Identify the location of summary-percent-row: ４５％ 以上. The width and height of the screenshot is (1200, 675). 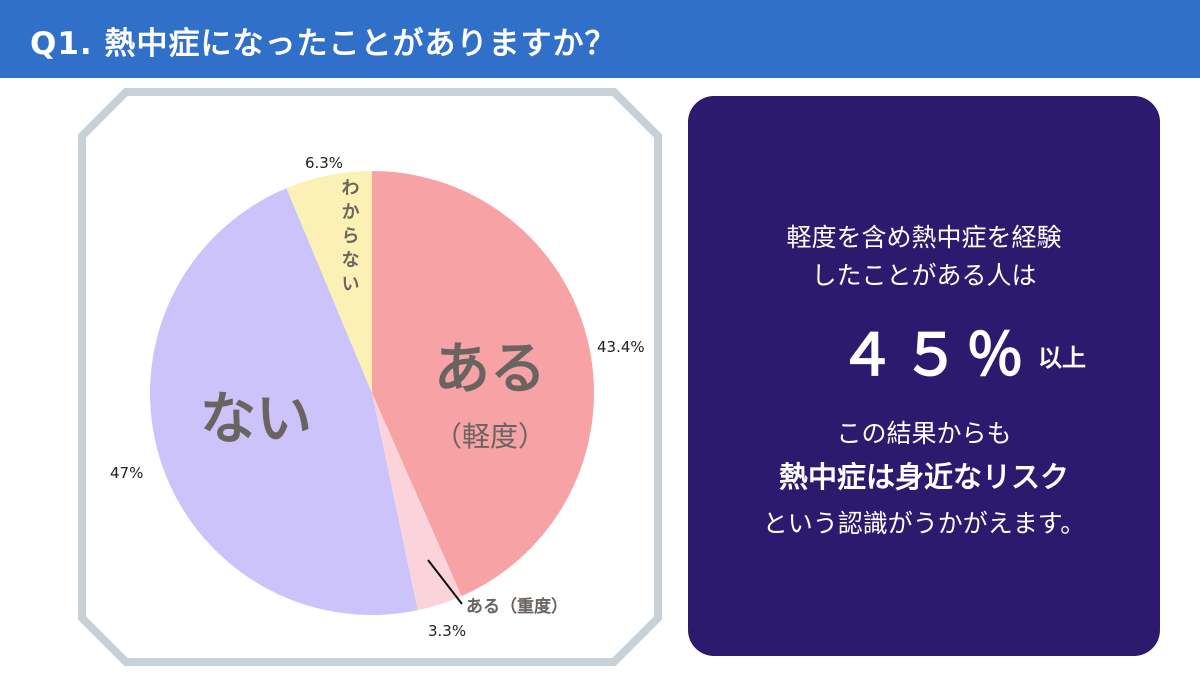
(924, 348).